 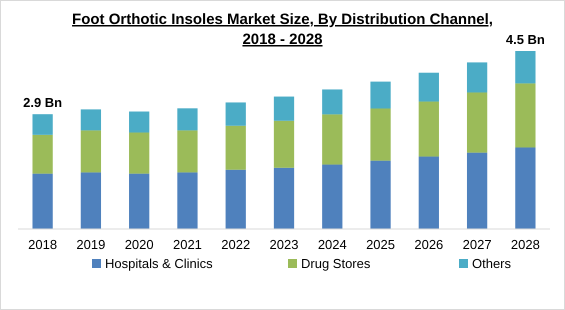 I want to click on x-tick-label: 2022, so click(x=235, y=244).